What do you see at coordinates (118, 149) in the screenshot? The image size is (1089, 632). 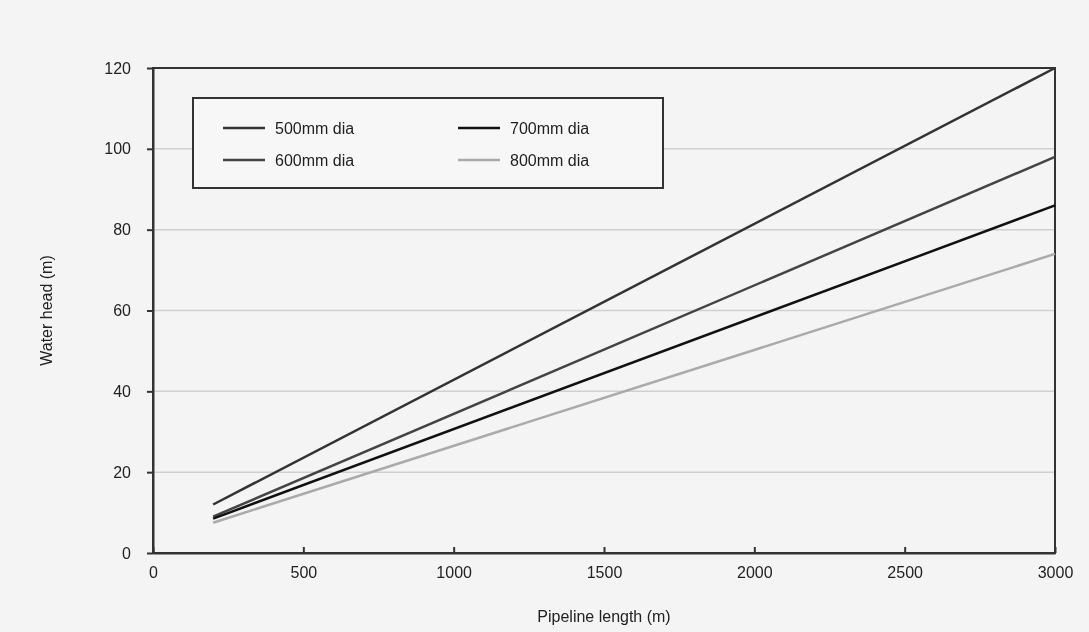 I see `y-tick-label: 100` at bounding box center [118, 149].